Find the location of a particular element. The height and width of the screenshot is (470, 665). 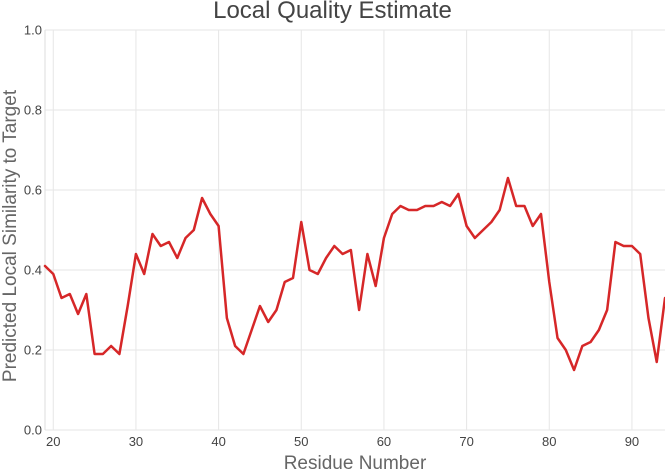

x-tick-label: 30 is located at coordinates (136, 441).